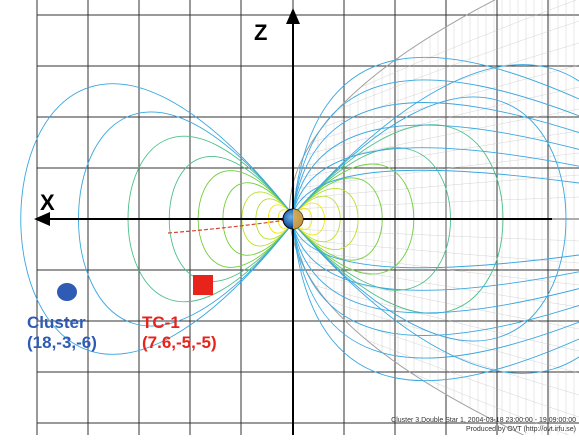 Image resolution: width=579 pixels, height=440 pixels. I want to click on tc1-coords: (7.6,-5,-5), so click(179, 342).